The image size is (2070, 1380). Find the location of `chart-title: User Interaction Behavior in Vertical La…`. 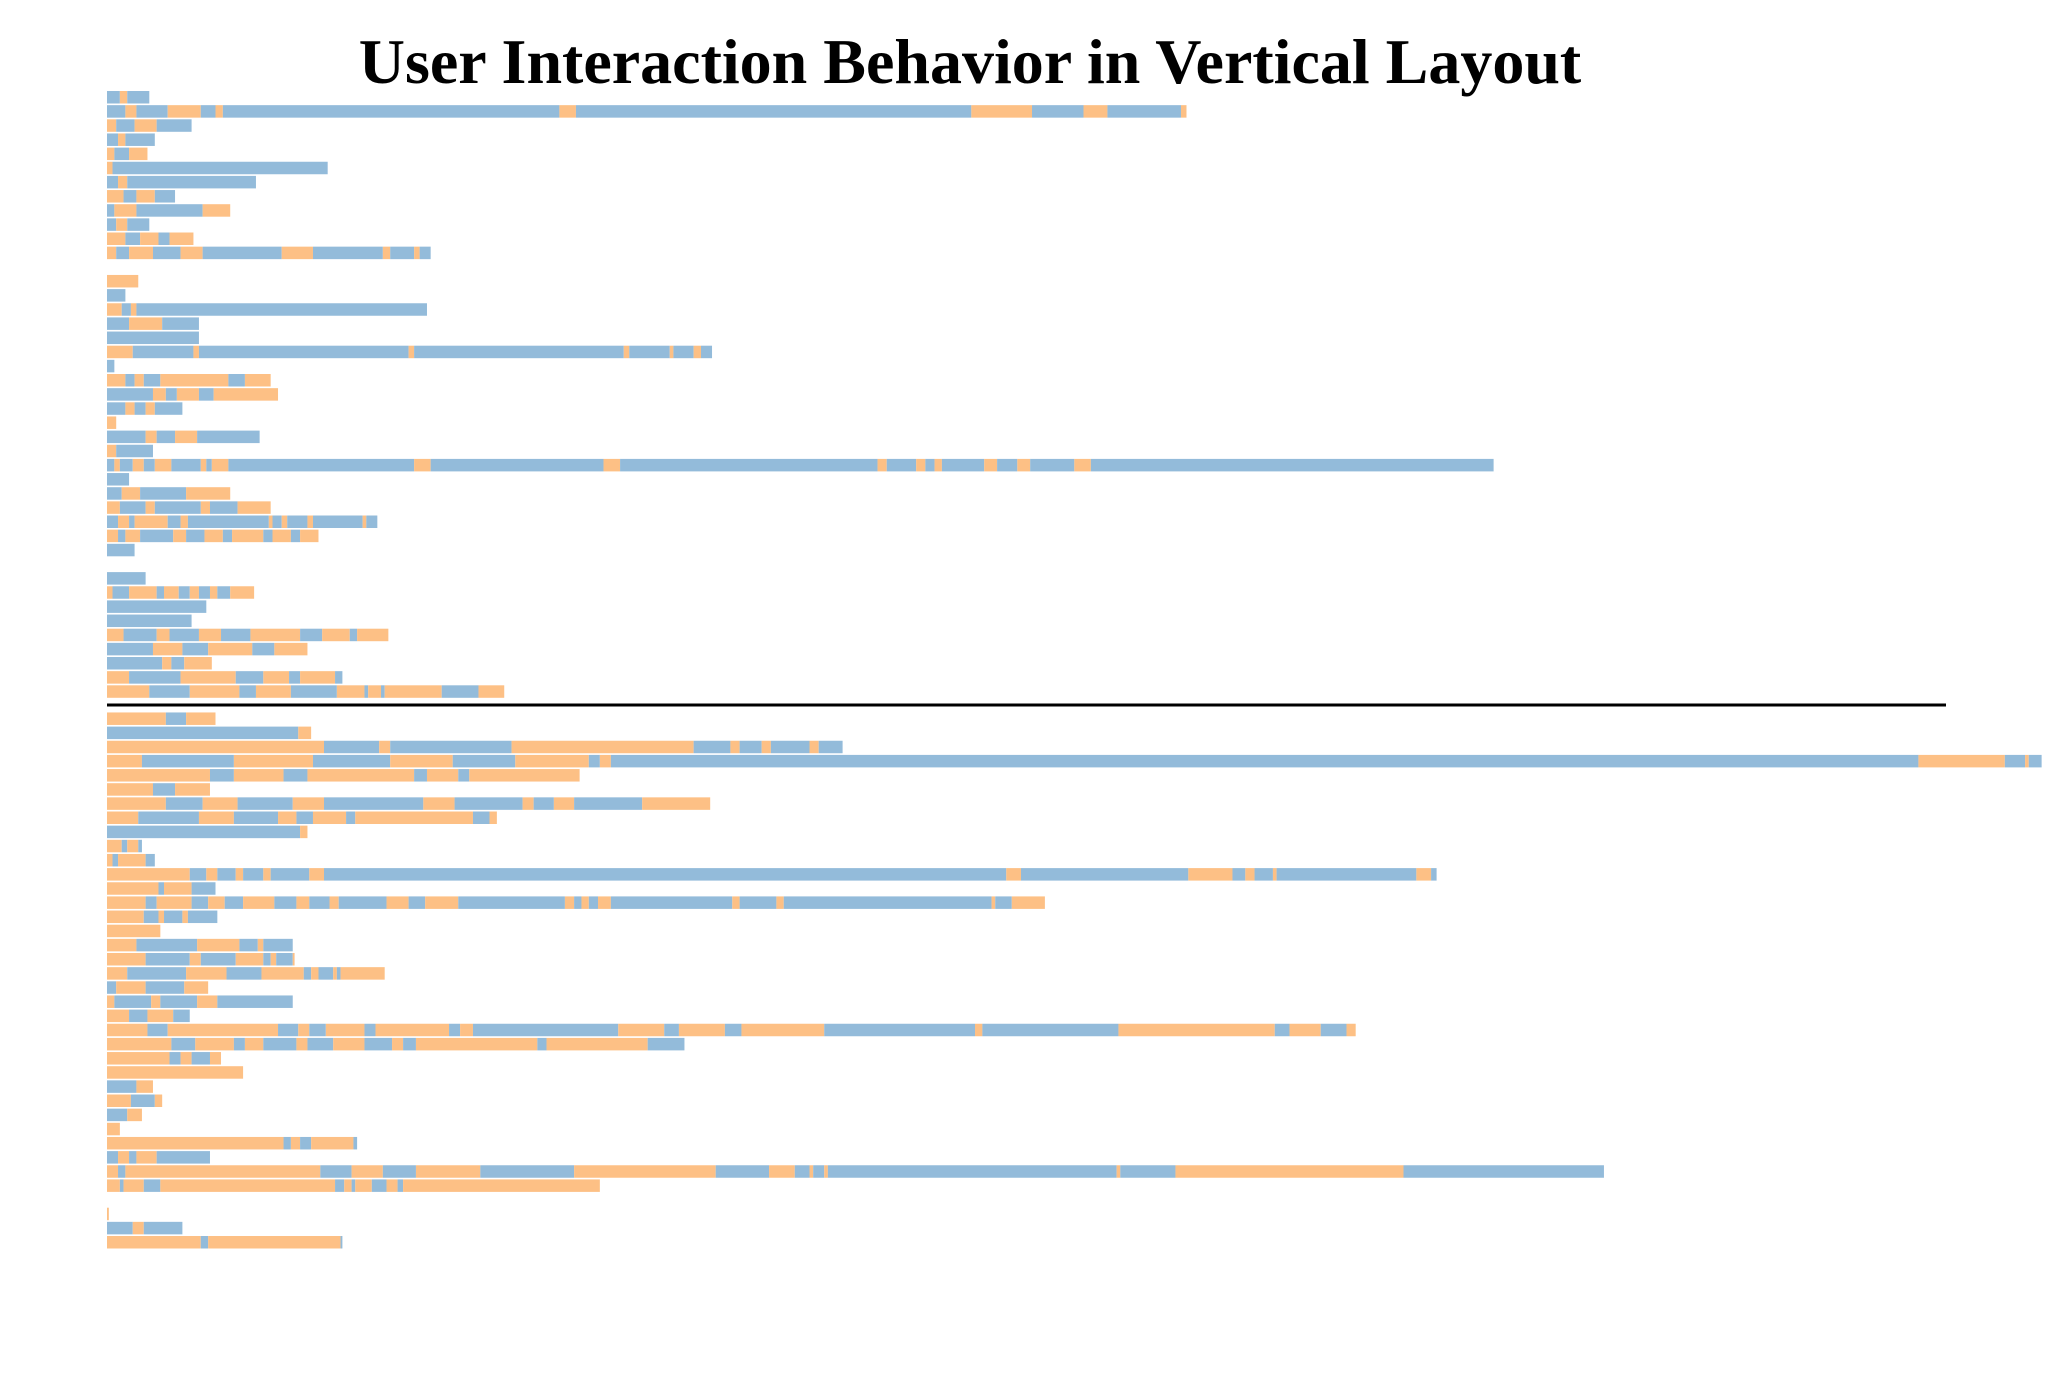

chart-title: User Interaction Behavior in Vertical La… is located at coordinates (970, 61).